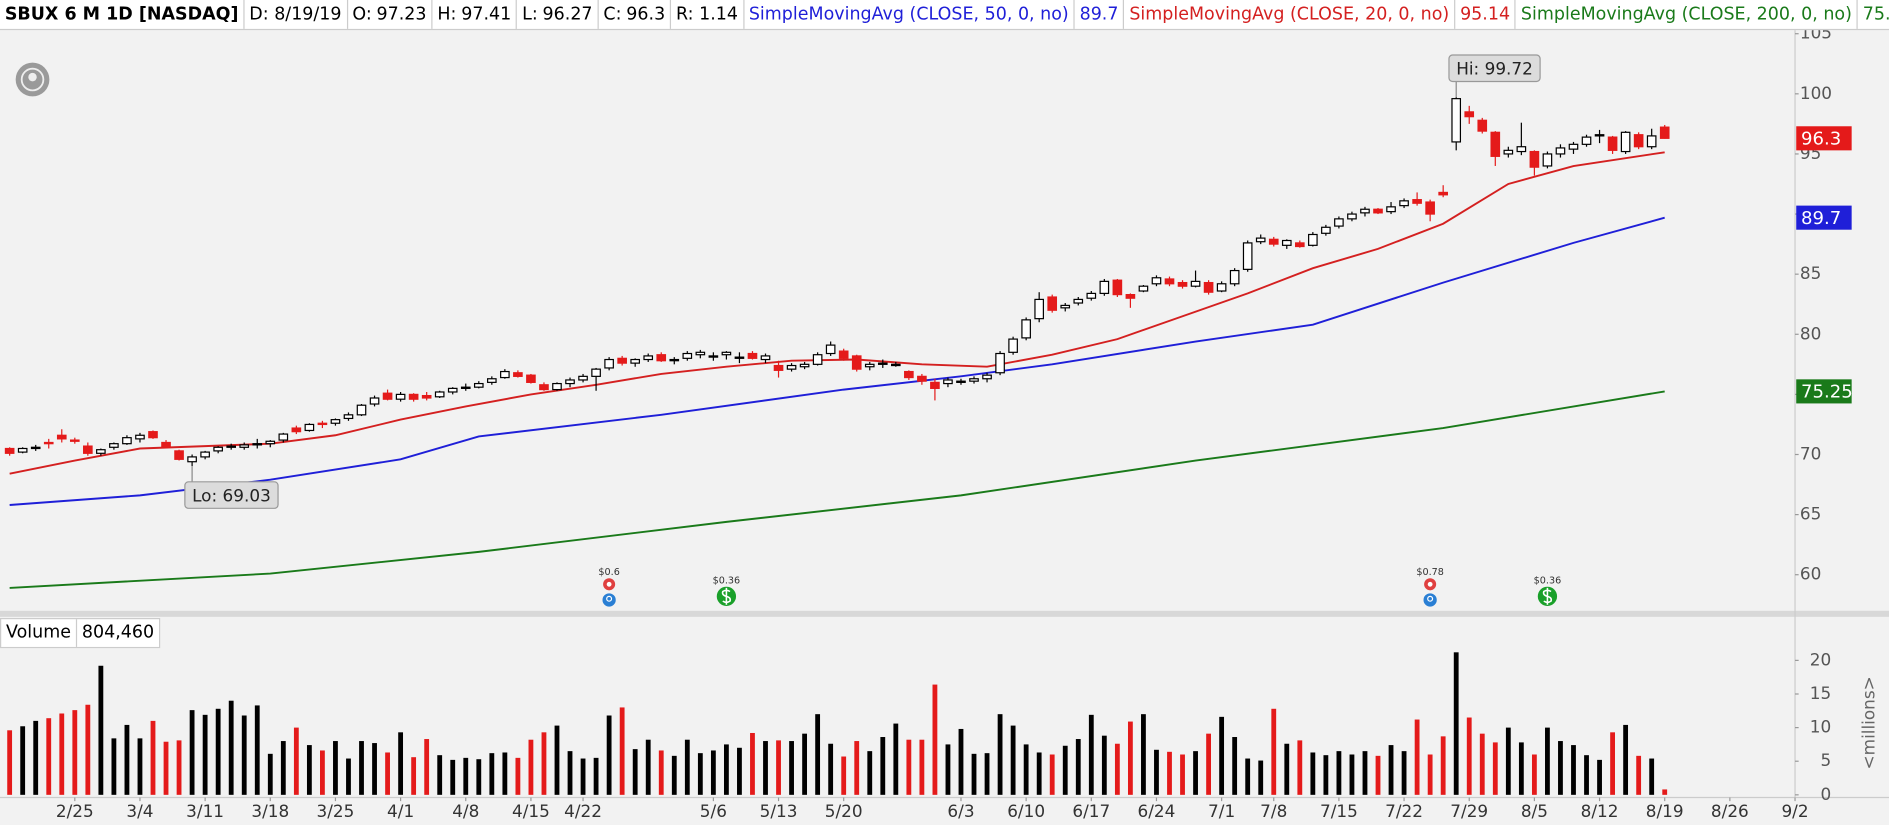 The width and height of the screenshot is (1889, 825). Describe the element at coordinates (39, 633) in the screenshot. I see `volume-label: Volume` at that location.